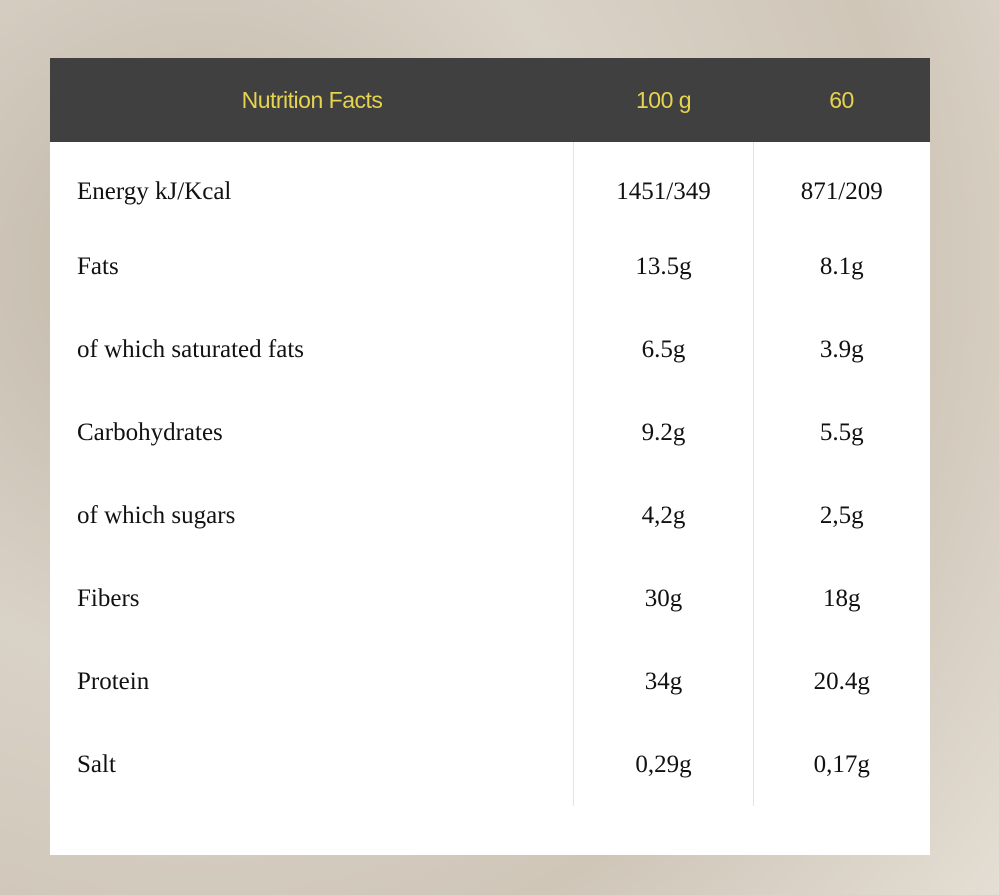  Describe the element at coordinates (96, 764) in the screenshot. I see `nutrient-name: Salt` at that location.